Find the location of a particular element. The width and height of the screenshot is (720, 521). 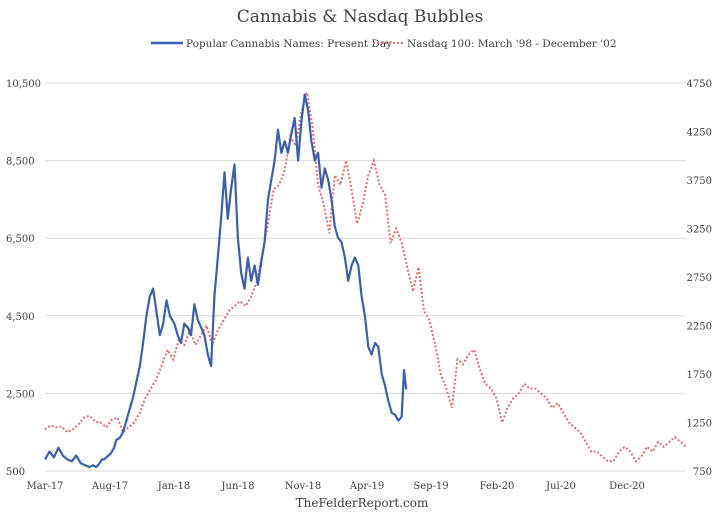

left-tick-label: 4,500 is located at coordinates (20, 317).